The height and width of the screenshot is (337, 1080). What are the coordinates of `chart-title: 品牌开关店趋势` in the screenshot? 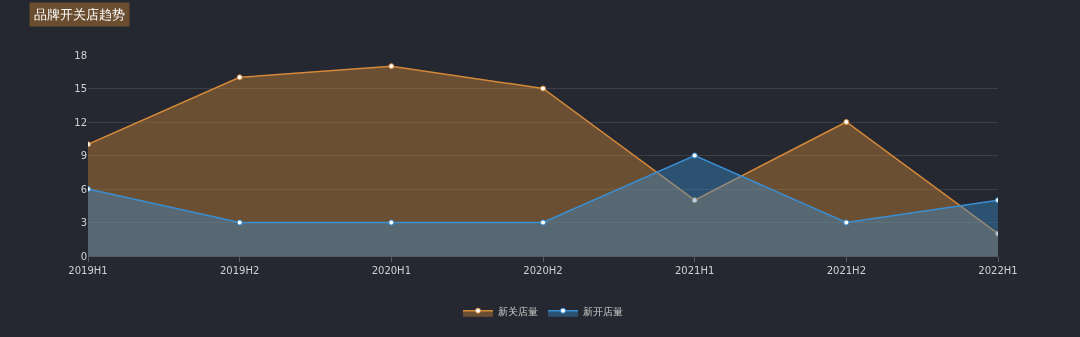 It's located at (79, 14).